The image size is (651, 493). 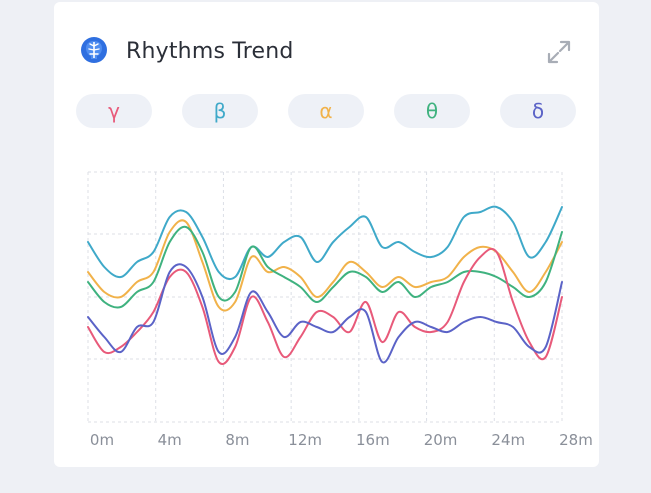 What do you see at coordinates (237, 440) in the screenshot?
I see `x-tick-label: 8m` at bounding box center [237, 440].